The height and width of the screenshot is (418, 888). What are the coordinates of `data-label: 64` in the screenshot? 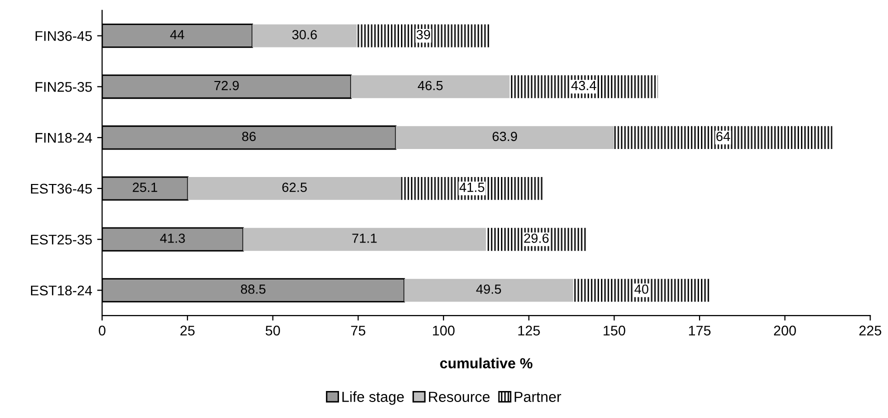 It's located at (723, 137).